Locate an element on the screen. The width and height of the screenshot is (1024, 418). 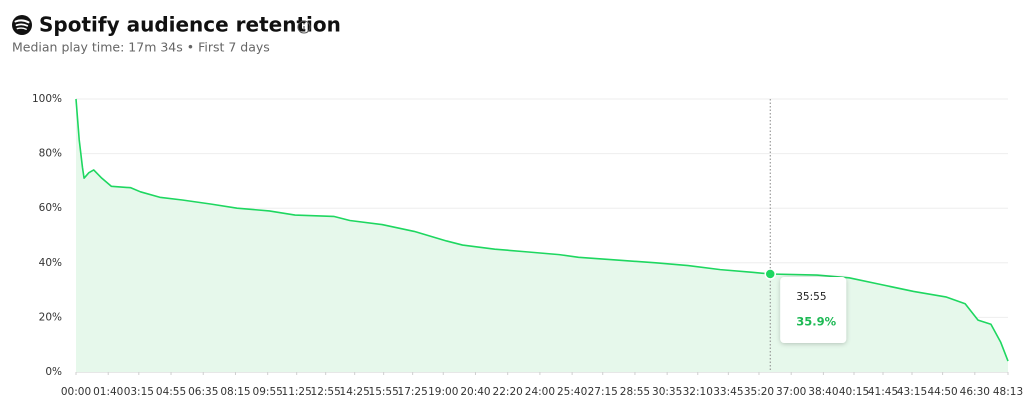
x-tick-label: 48:13 is located at coordinates (1008, 392).